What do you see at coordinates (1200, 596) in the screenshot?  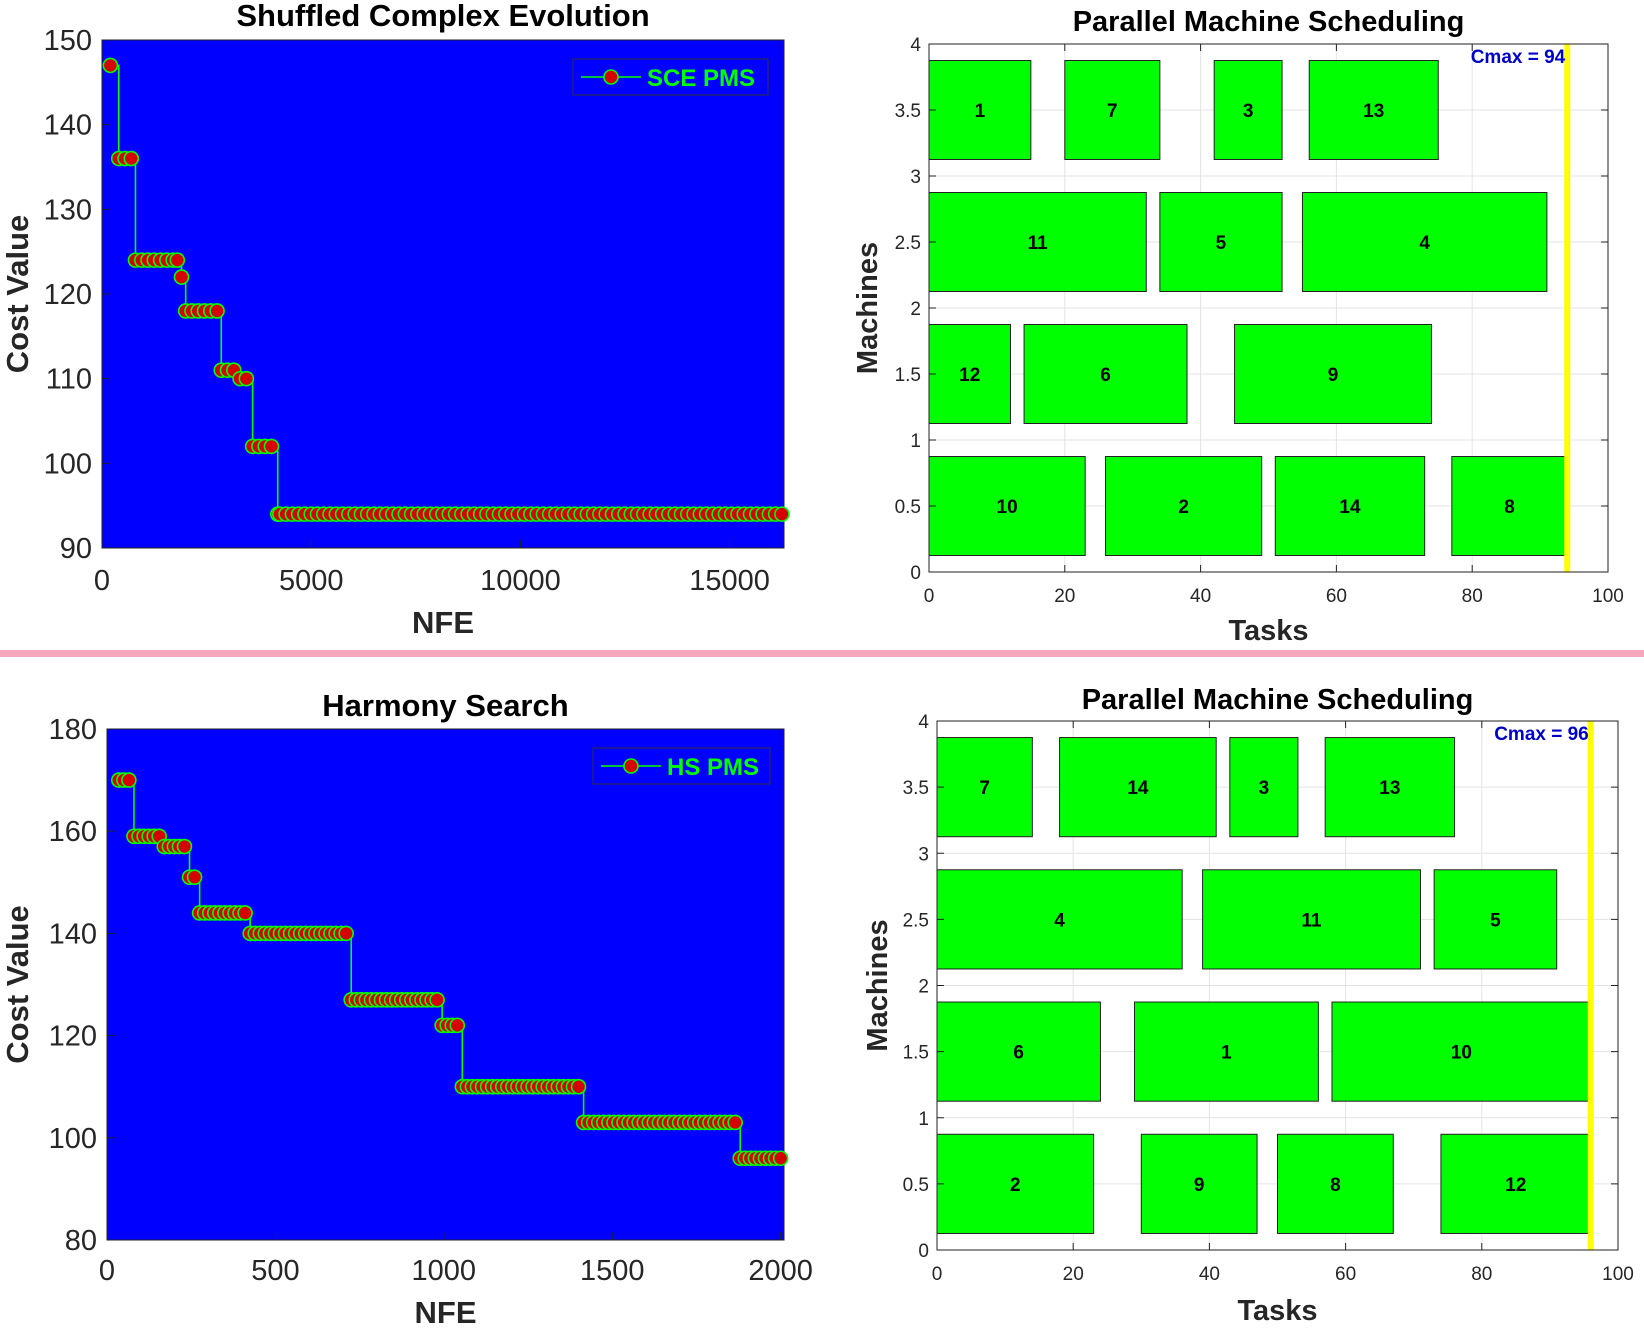 I see `x-tick-label: 40` at bounding box center [1200, 596].